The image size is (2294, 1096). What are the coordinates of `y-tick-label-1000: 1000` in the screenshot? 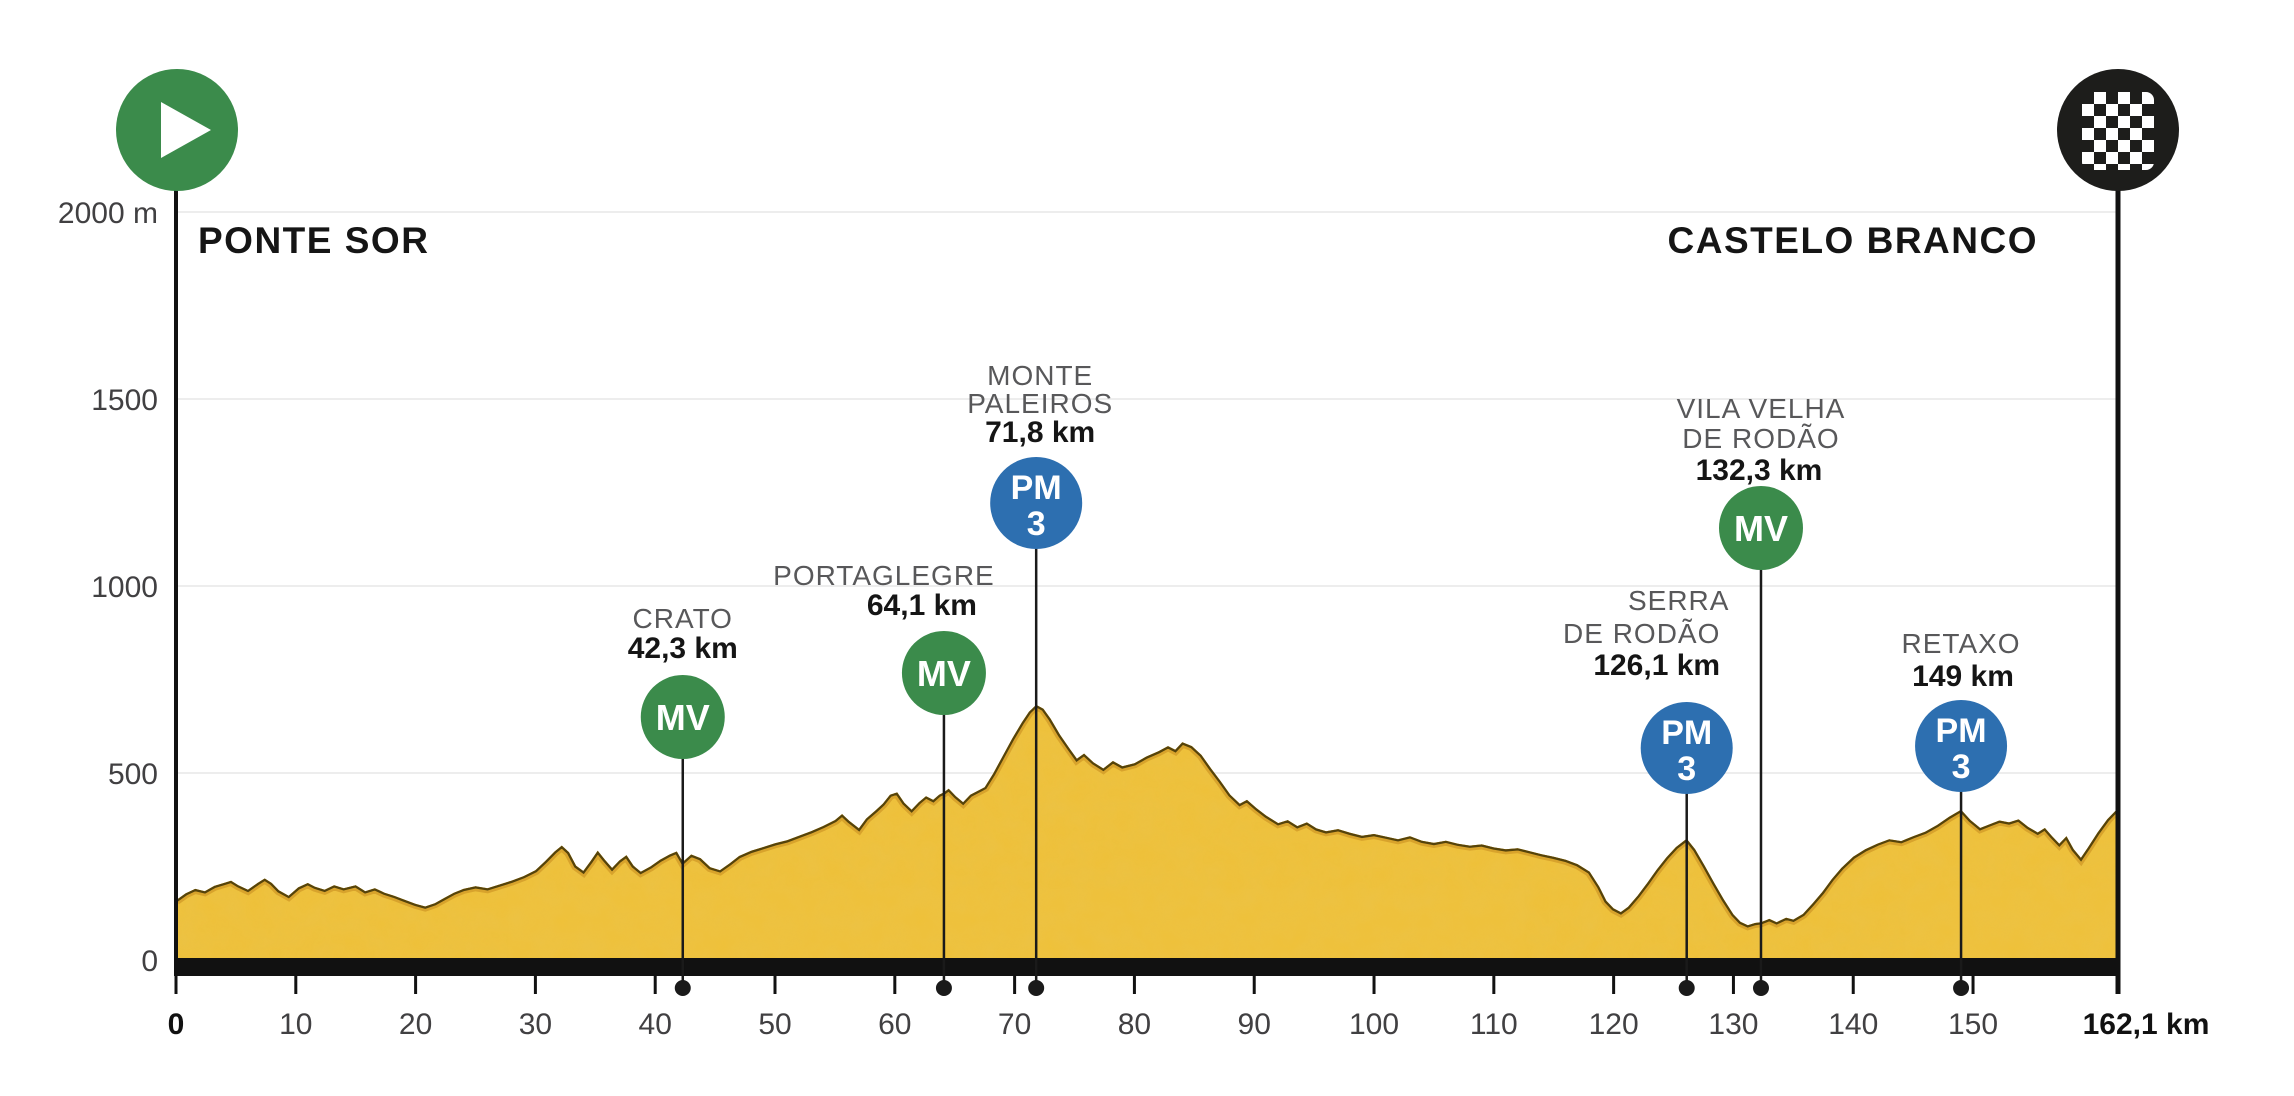 It's located at (124, 587).